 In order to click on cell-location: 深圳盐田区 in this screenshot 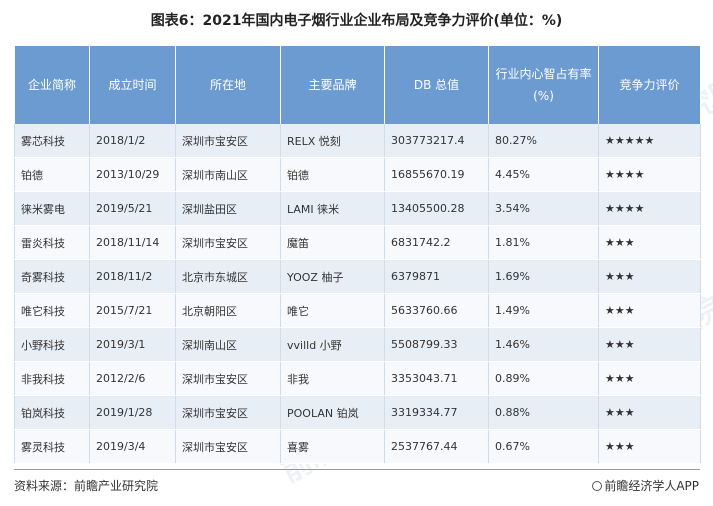, I will do `click(228, 208)`.